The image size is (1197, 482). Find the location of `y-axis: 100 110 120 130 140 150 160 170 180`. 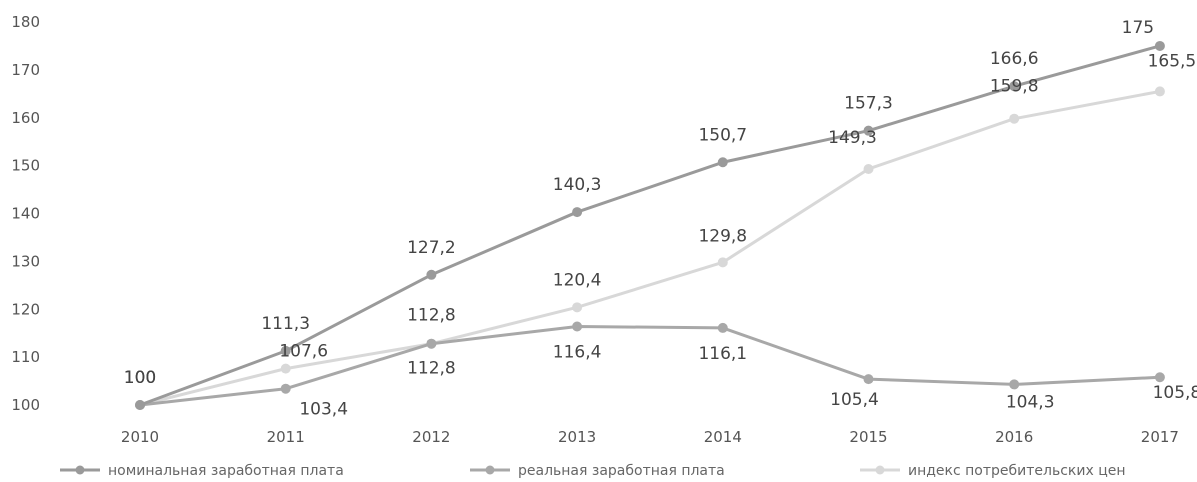

y-axis: 100 110 120 130 140 150 160 170 180 is located at coordinates (25, 213).